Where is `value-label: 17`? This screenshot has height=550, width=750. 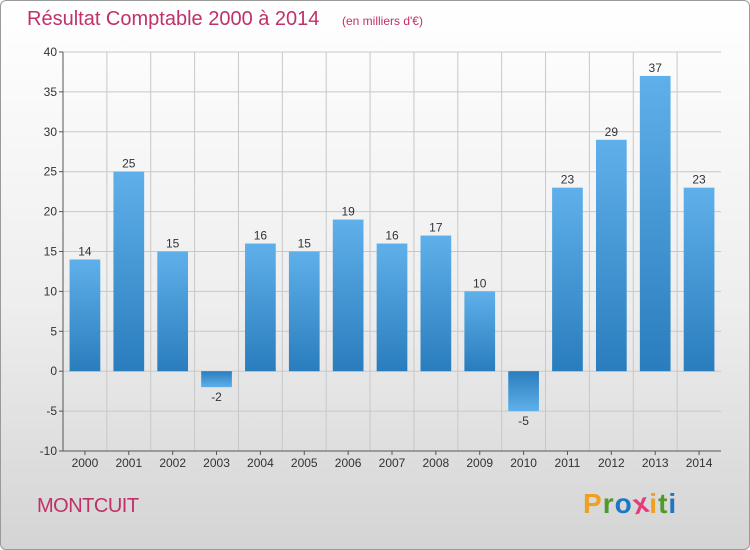 value-label: 17 is located at coordinates (436, 228).